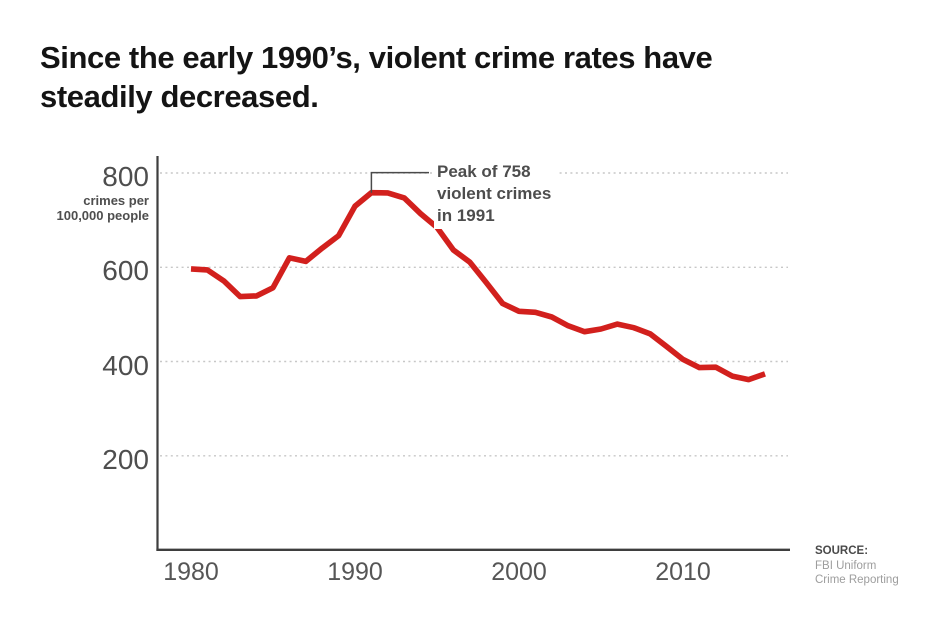 Image resolution: width=946 pixels, height=631 pixels. I want to click on source-line-2: Crime Reporting, so click(857, 580).